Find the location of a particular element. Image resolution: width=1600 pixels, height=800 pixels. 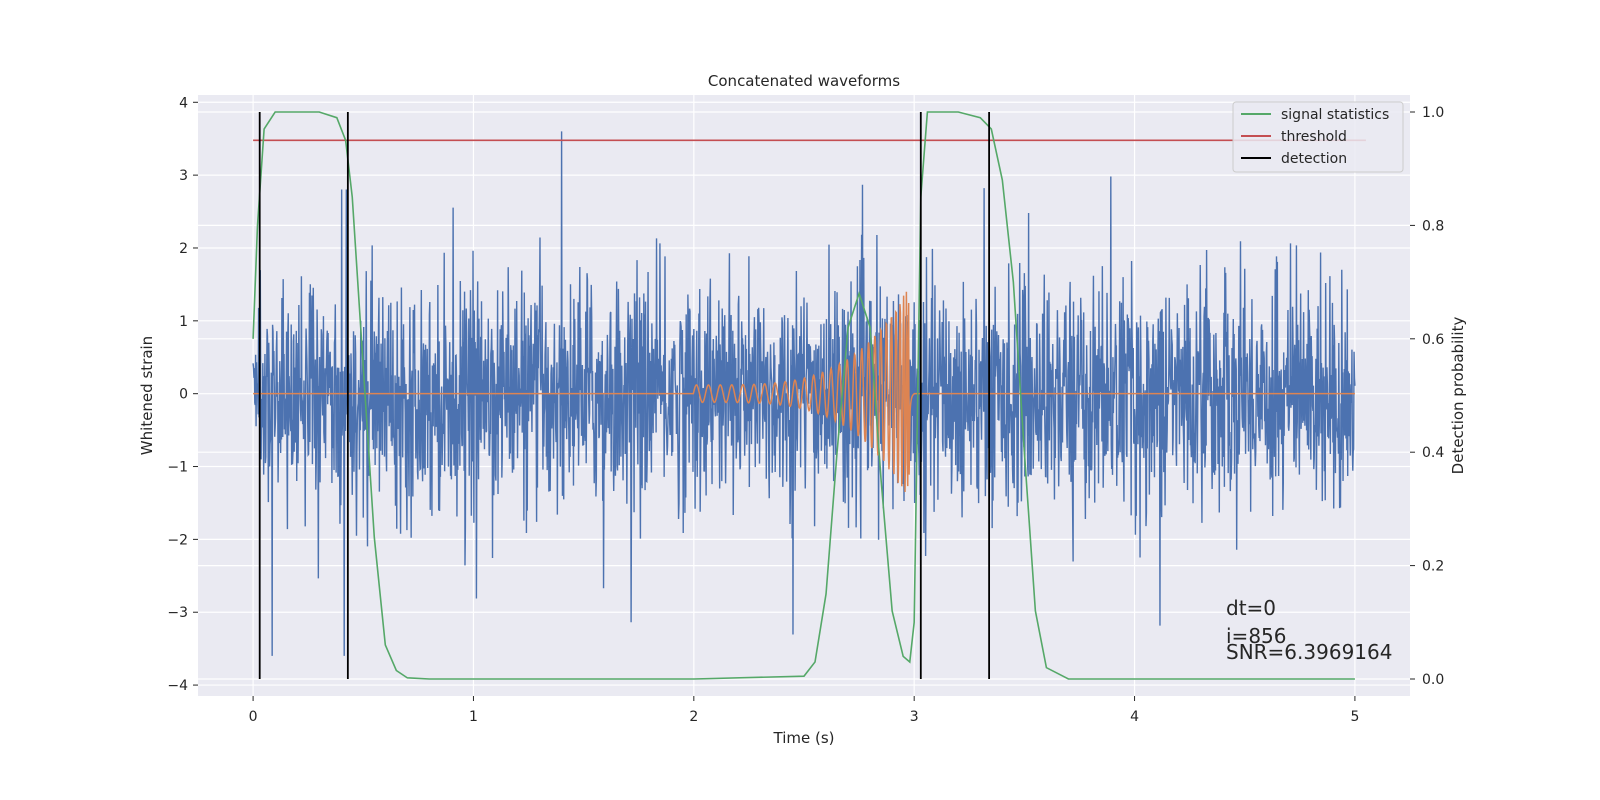

x-tick-label: 0 is located at coordinates (253, 717).